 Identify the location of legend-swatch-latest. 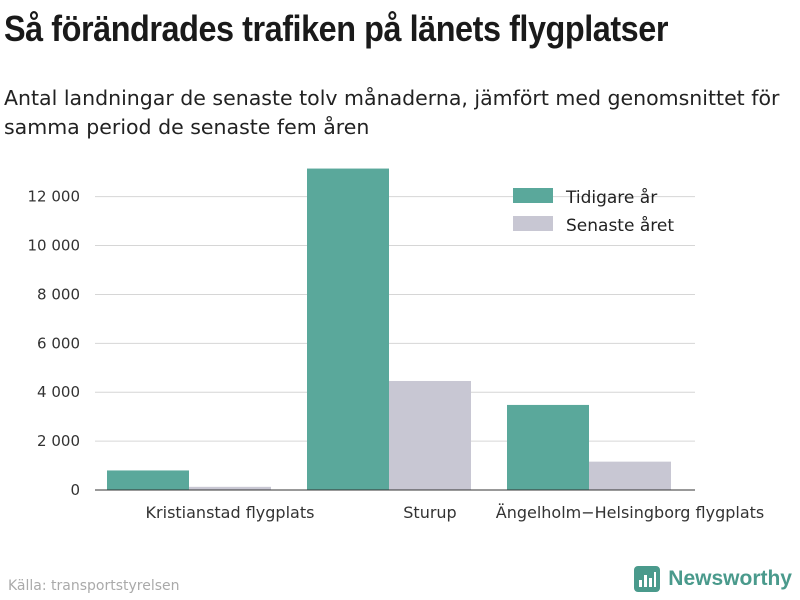
(533, 223).